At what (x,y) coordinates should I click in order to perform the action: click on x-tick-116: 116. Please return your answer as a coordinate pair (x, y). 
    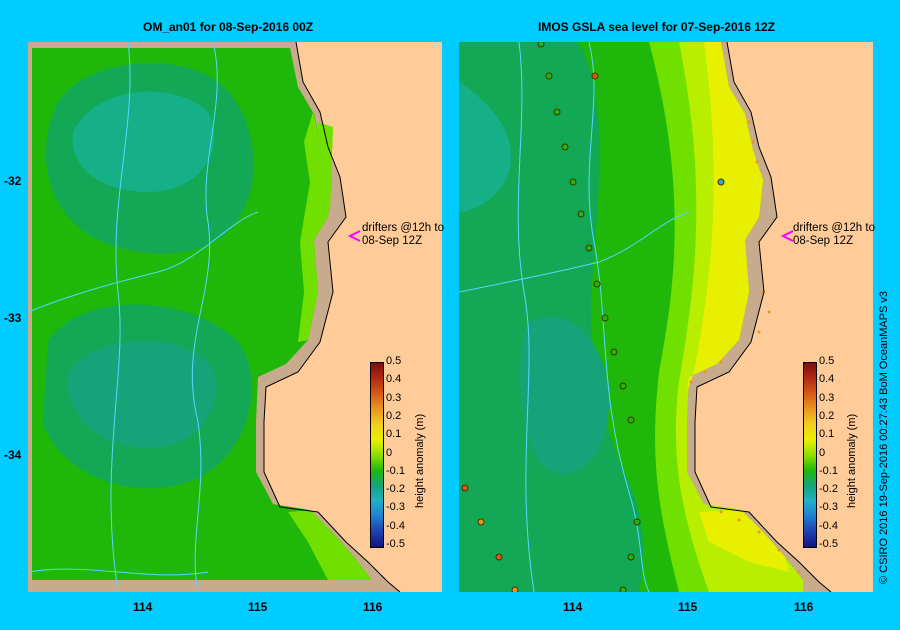
    Looking at the image, I should click on (373, 607).